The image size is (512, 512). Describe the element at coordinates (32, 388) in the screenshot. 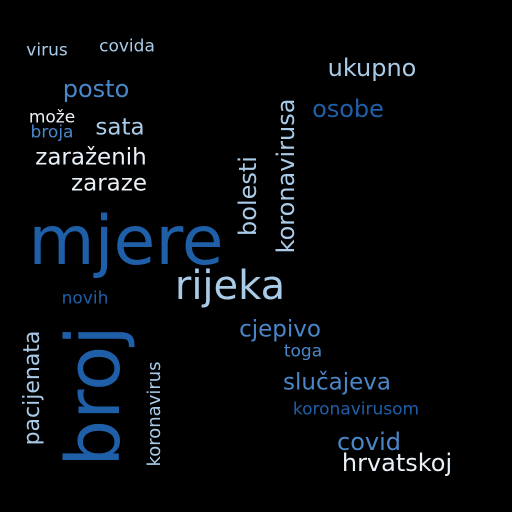

I see `word-pacijenata: pacijenata` at that location.